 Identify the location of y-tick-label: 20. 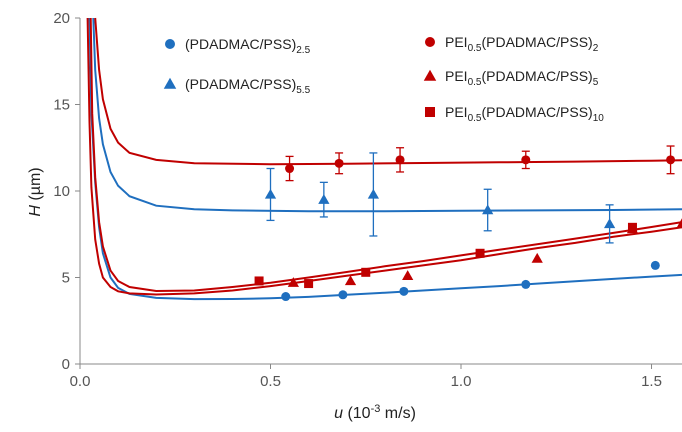
(61, 18).